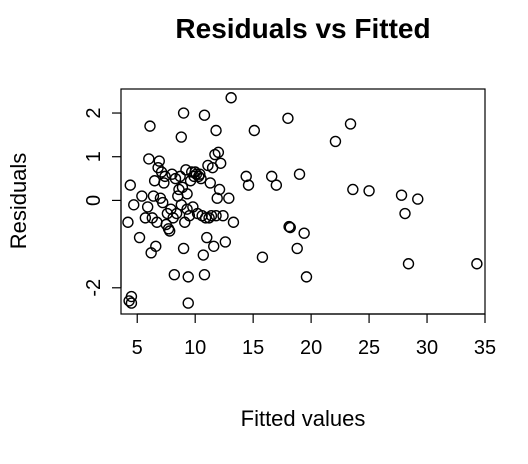 This screenshot has width=528, height=464. Describe the element at coordinates (137, 348) in the screenshot. I see `x-tick-label: 5` at that location.